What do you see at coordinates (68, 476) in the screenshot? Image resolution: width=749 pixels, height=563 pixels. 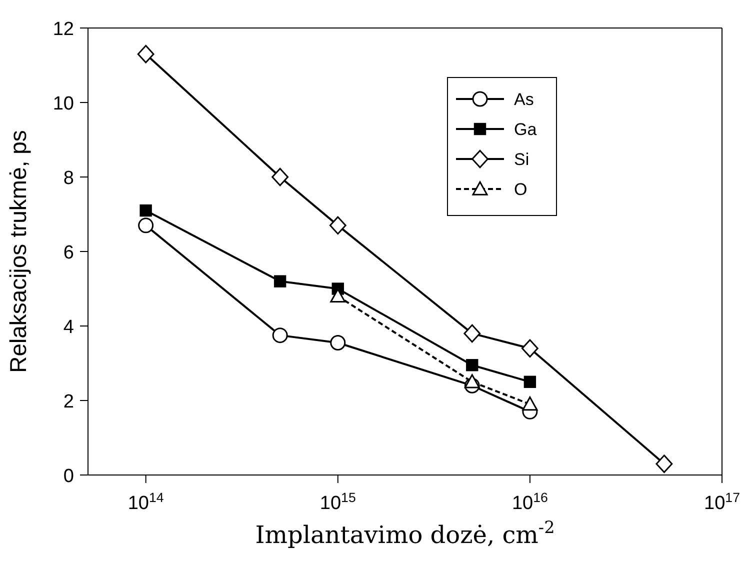 I see `y-tick-label: 0` at bounding box center [68, 476].